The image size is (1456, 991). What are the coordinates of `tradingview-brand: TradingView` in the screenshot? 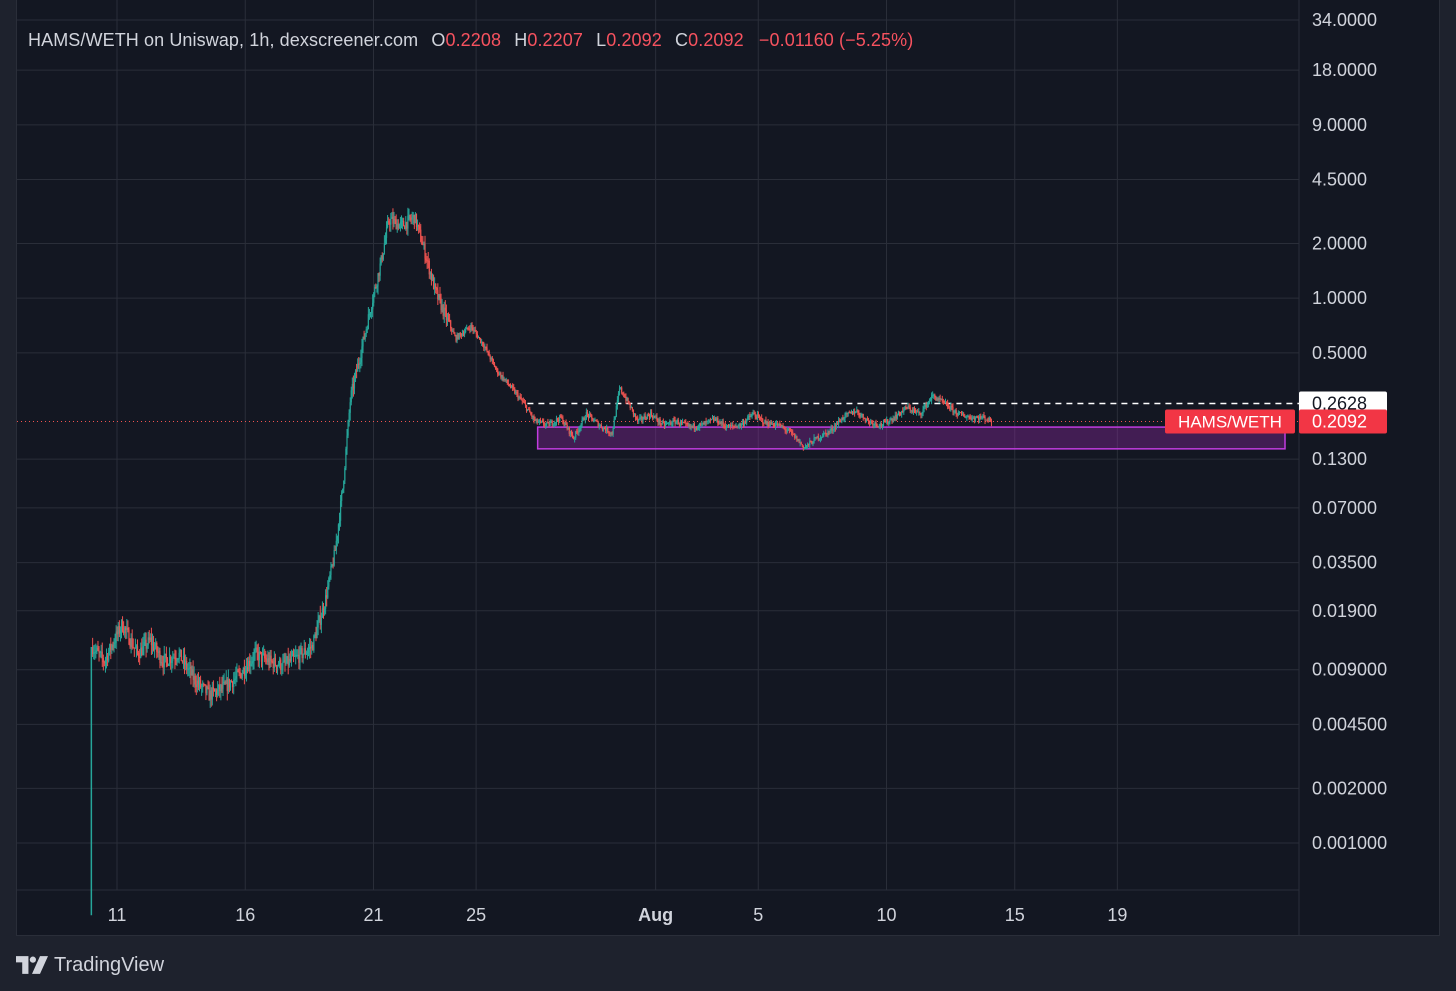 It's located at (109, 964).